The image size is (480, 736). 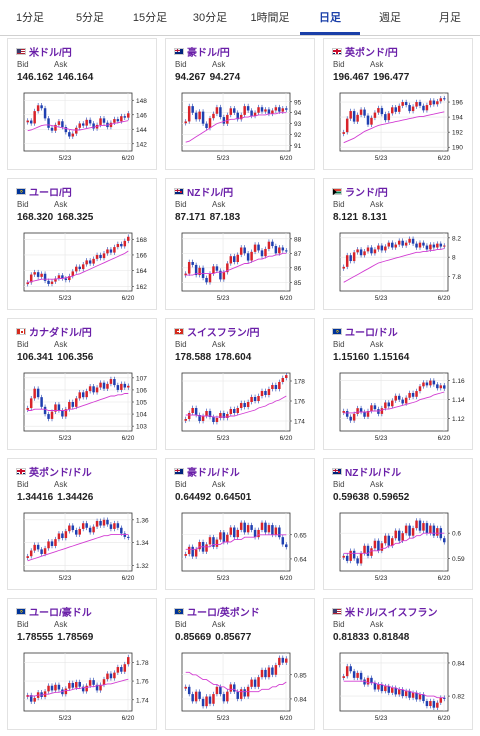 I want to click on price-chart: 8.2 8 7.8 5/23 6/20, so click(x=397, y=268).